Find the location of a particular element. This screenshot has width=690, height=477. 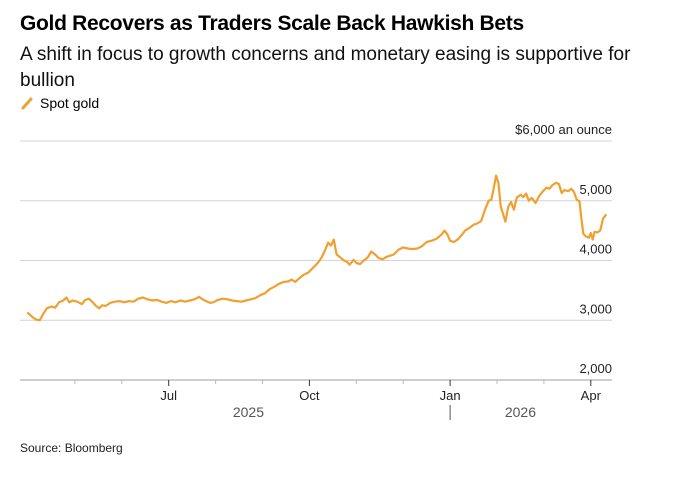

legend-label: Spot gold is located at coordinates (70, 103).